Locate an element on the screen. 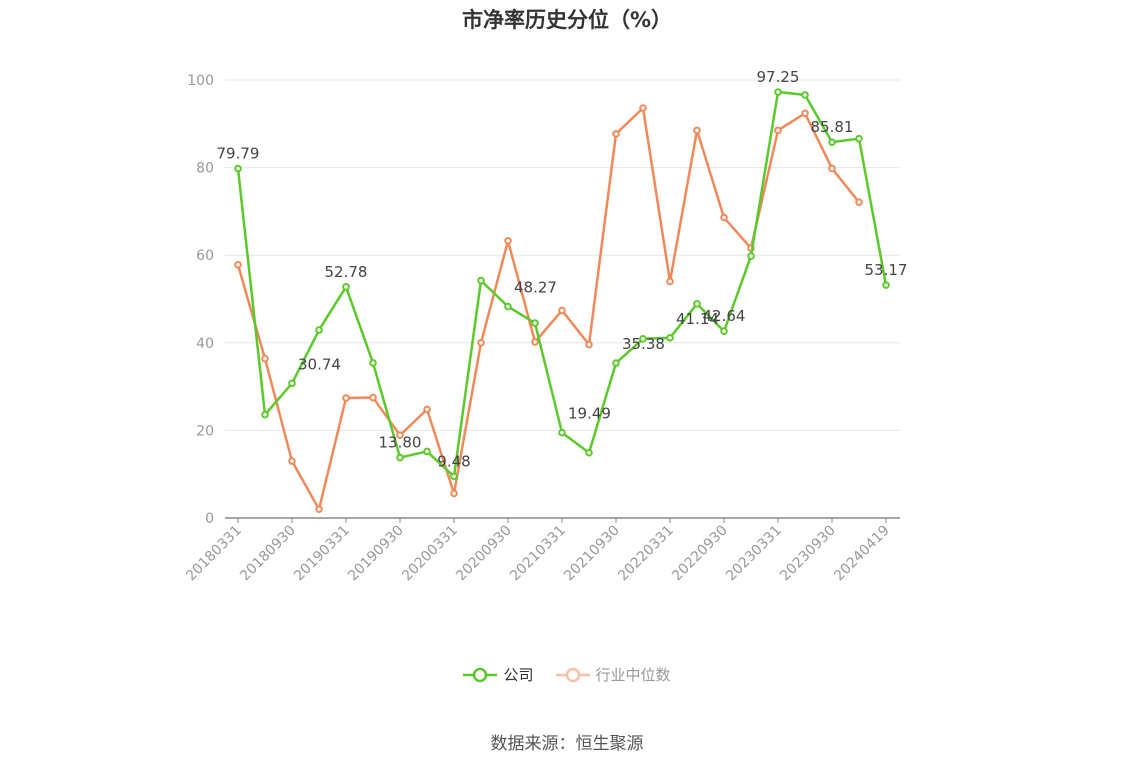 This screenshot has width=1134, height=766. data-label: 30.74 is located at coordinates (319, 364).